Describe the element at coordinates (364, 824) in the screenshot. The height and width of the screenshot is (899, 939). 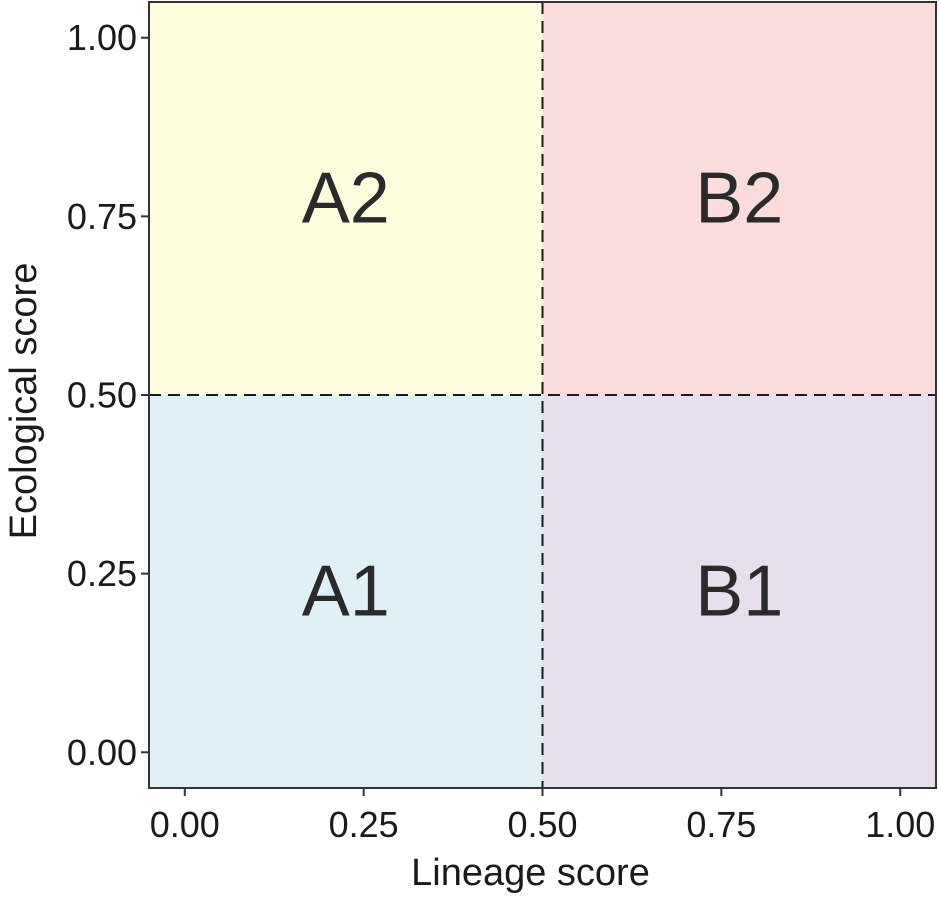
I see `x-tick-label: 0.25` at that location.